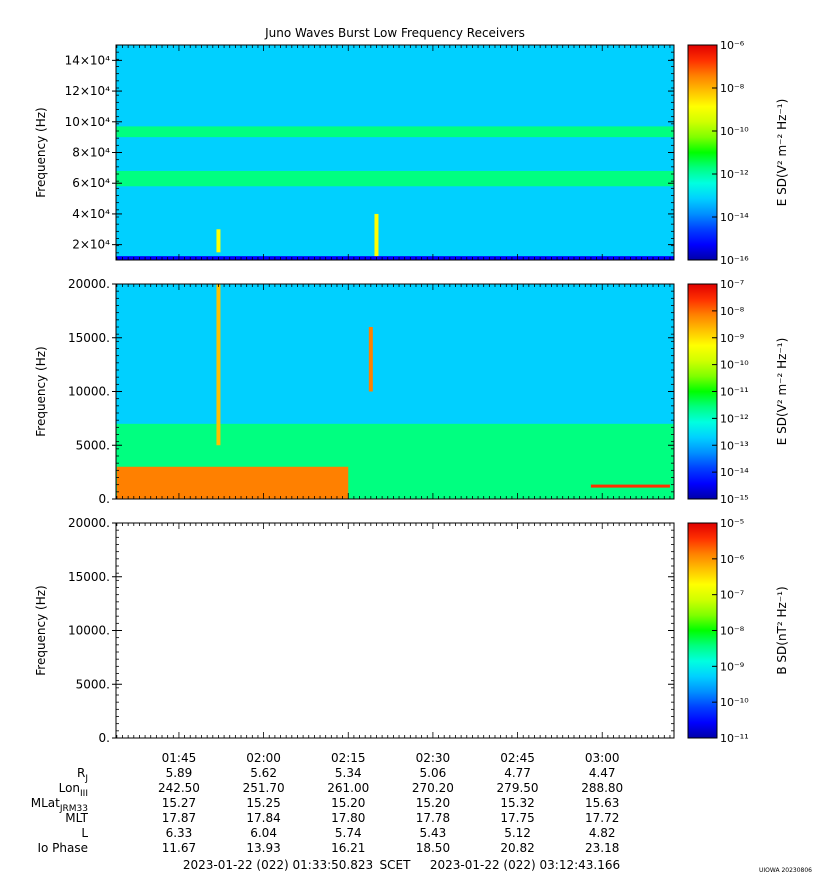 The image size is (815, 880). I want to click on y-tick-label: 10×10⁴, so click(88, 122).